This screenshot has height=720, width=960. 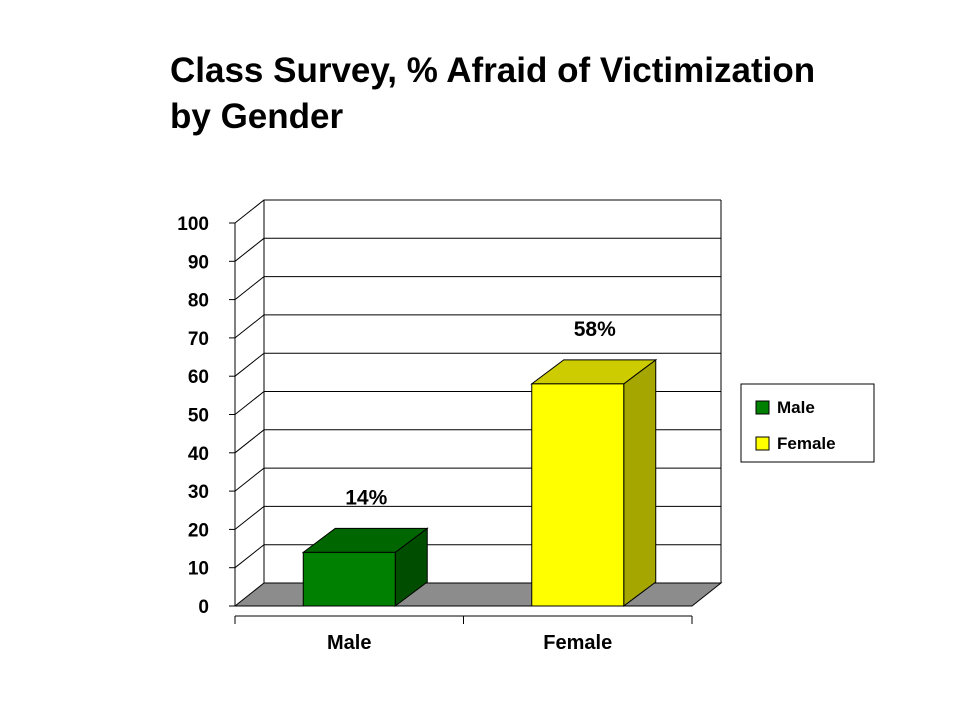 I want to click on bar-male, so click(x=365, y=567).